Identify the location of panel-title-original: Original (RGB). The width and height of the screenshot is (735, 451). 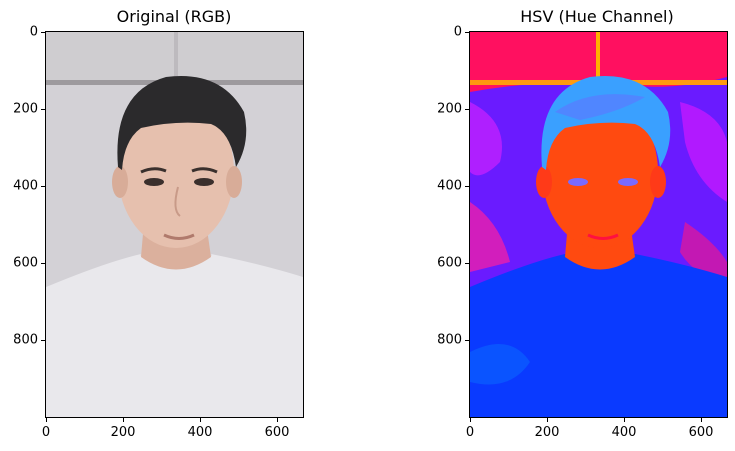
(174, 16).